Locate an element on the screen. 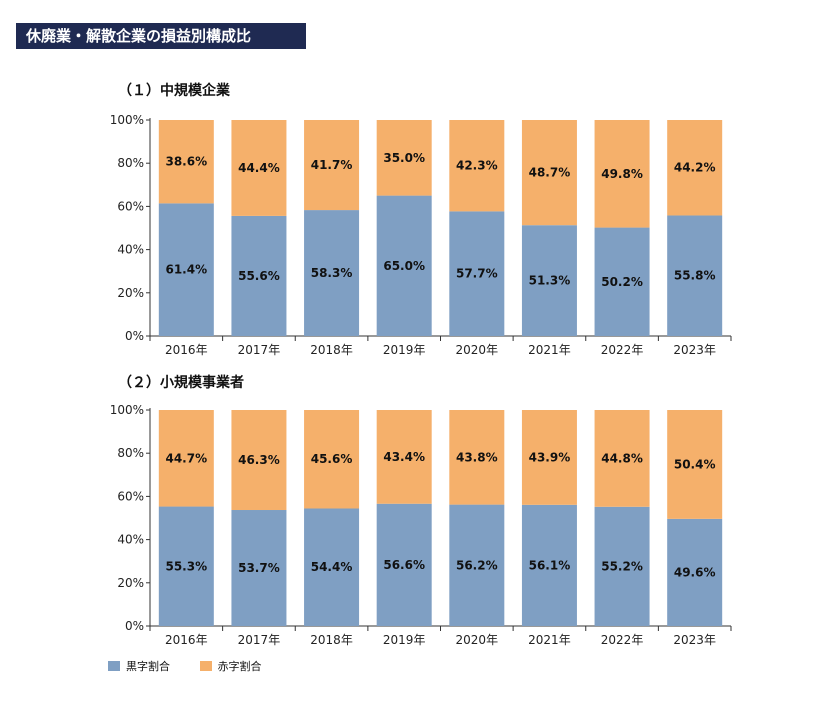 Image resolution: width=830 pixels, height=720 pixels. data-label: 55.6% is located at coordinates (259, 276).